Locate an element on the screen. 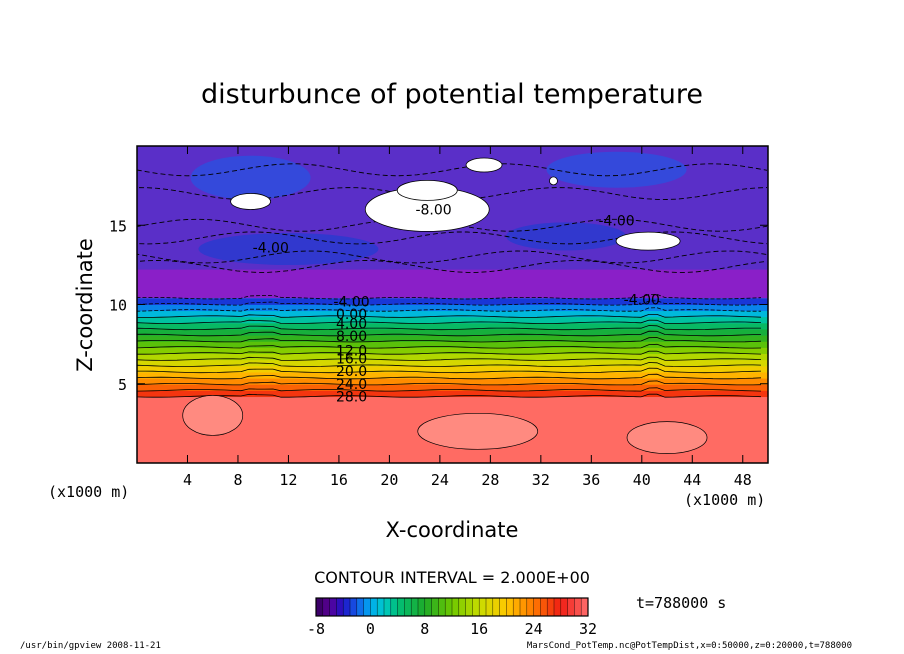 This screenshot has width=904, height=654. colorbar-tick-label: -8 is located at coordinates (316, 629).